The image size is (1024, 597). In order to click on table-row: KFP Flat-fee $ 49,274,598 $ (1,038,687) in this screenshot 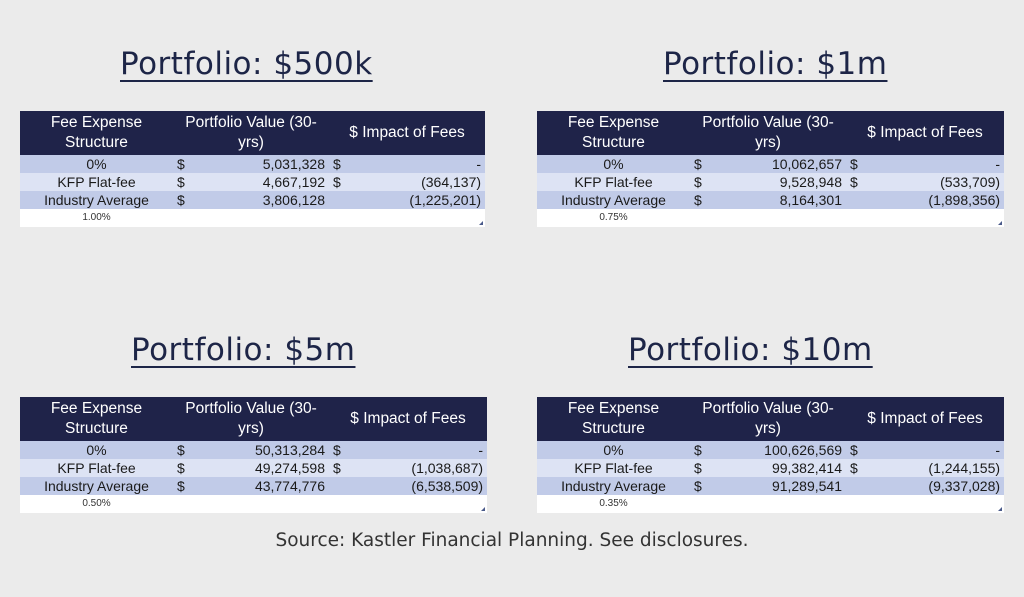, I will do `click(254, 468)`.